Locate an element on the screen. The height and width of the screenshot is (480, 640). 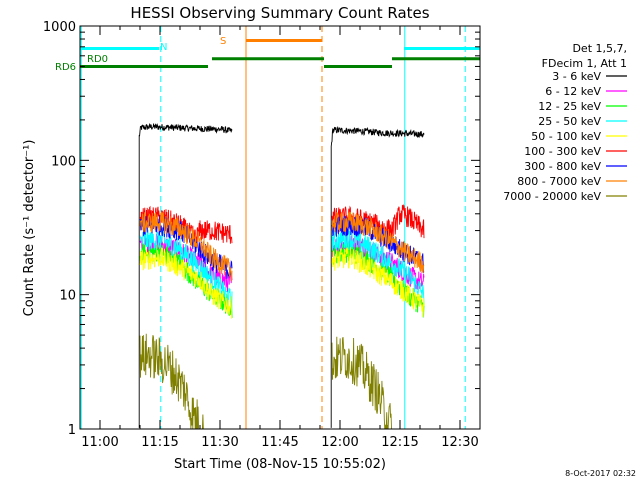
legend-header-line: Det 1,5,7, is located at coordinates (599, 48).